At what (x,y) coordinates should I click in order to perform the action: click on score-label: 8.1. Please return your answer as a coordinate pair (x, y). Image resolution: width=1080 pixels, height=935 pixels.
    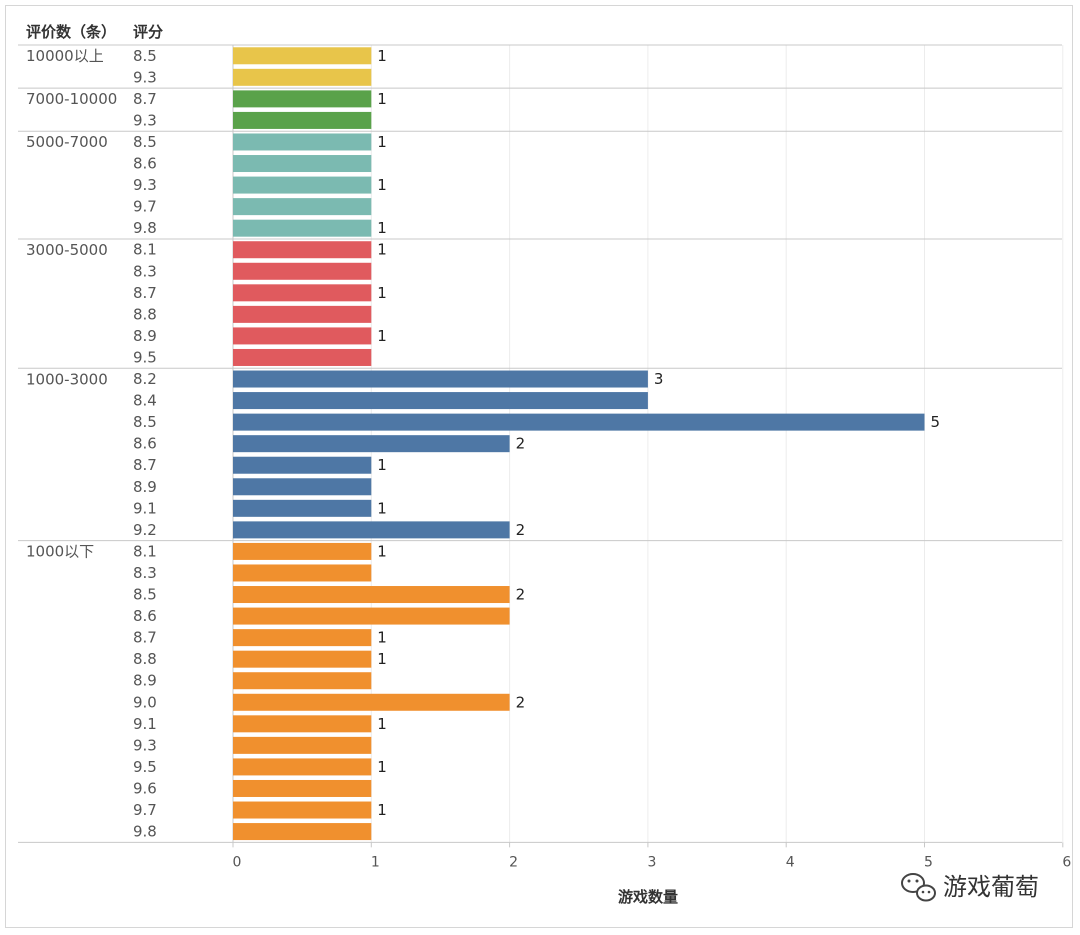
    Looking at the image, I should click on (145, 250).